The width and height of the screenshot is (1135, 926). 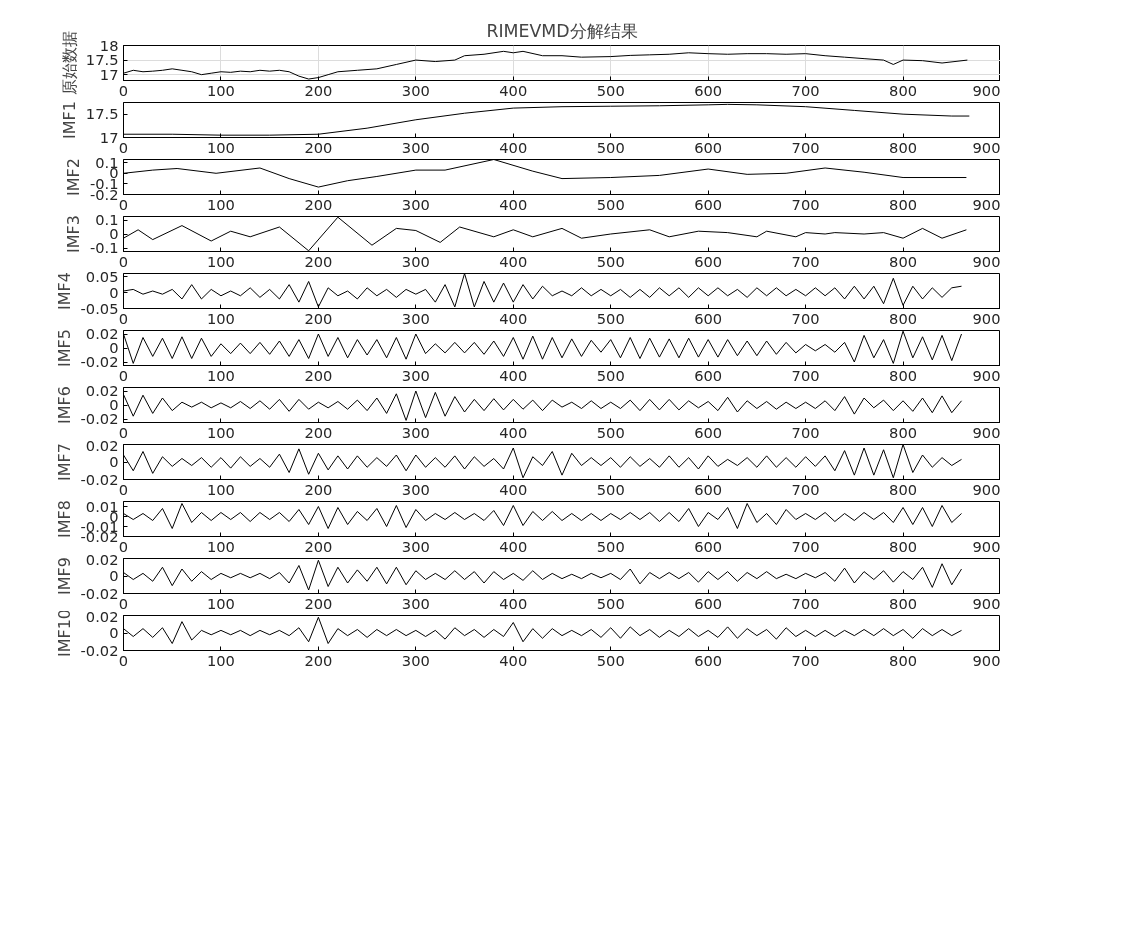 What do you see at coordinates (107, 219) in the screenshot?
I see `y-tick-label: 0.1` at bounding box center [107, 219].